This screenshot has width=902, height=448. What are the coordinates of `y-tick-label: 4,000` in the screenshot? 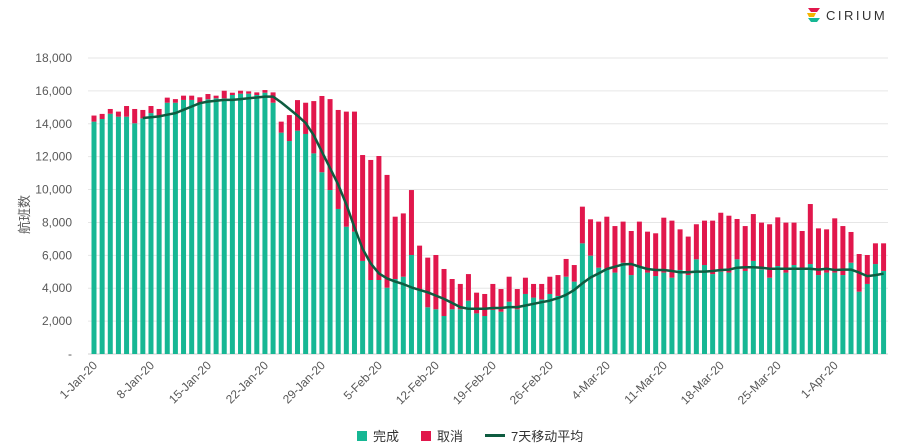 It's located at (57, 288).